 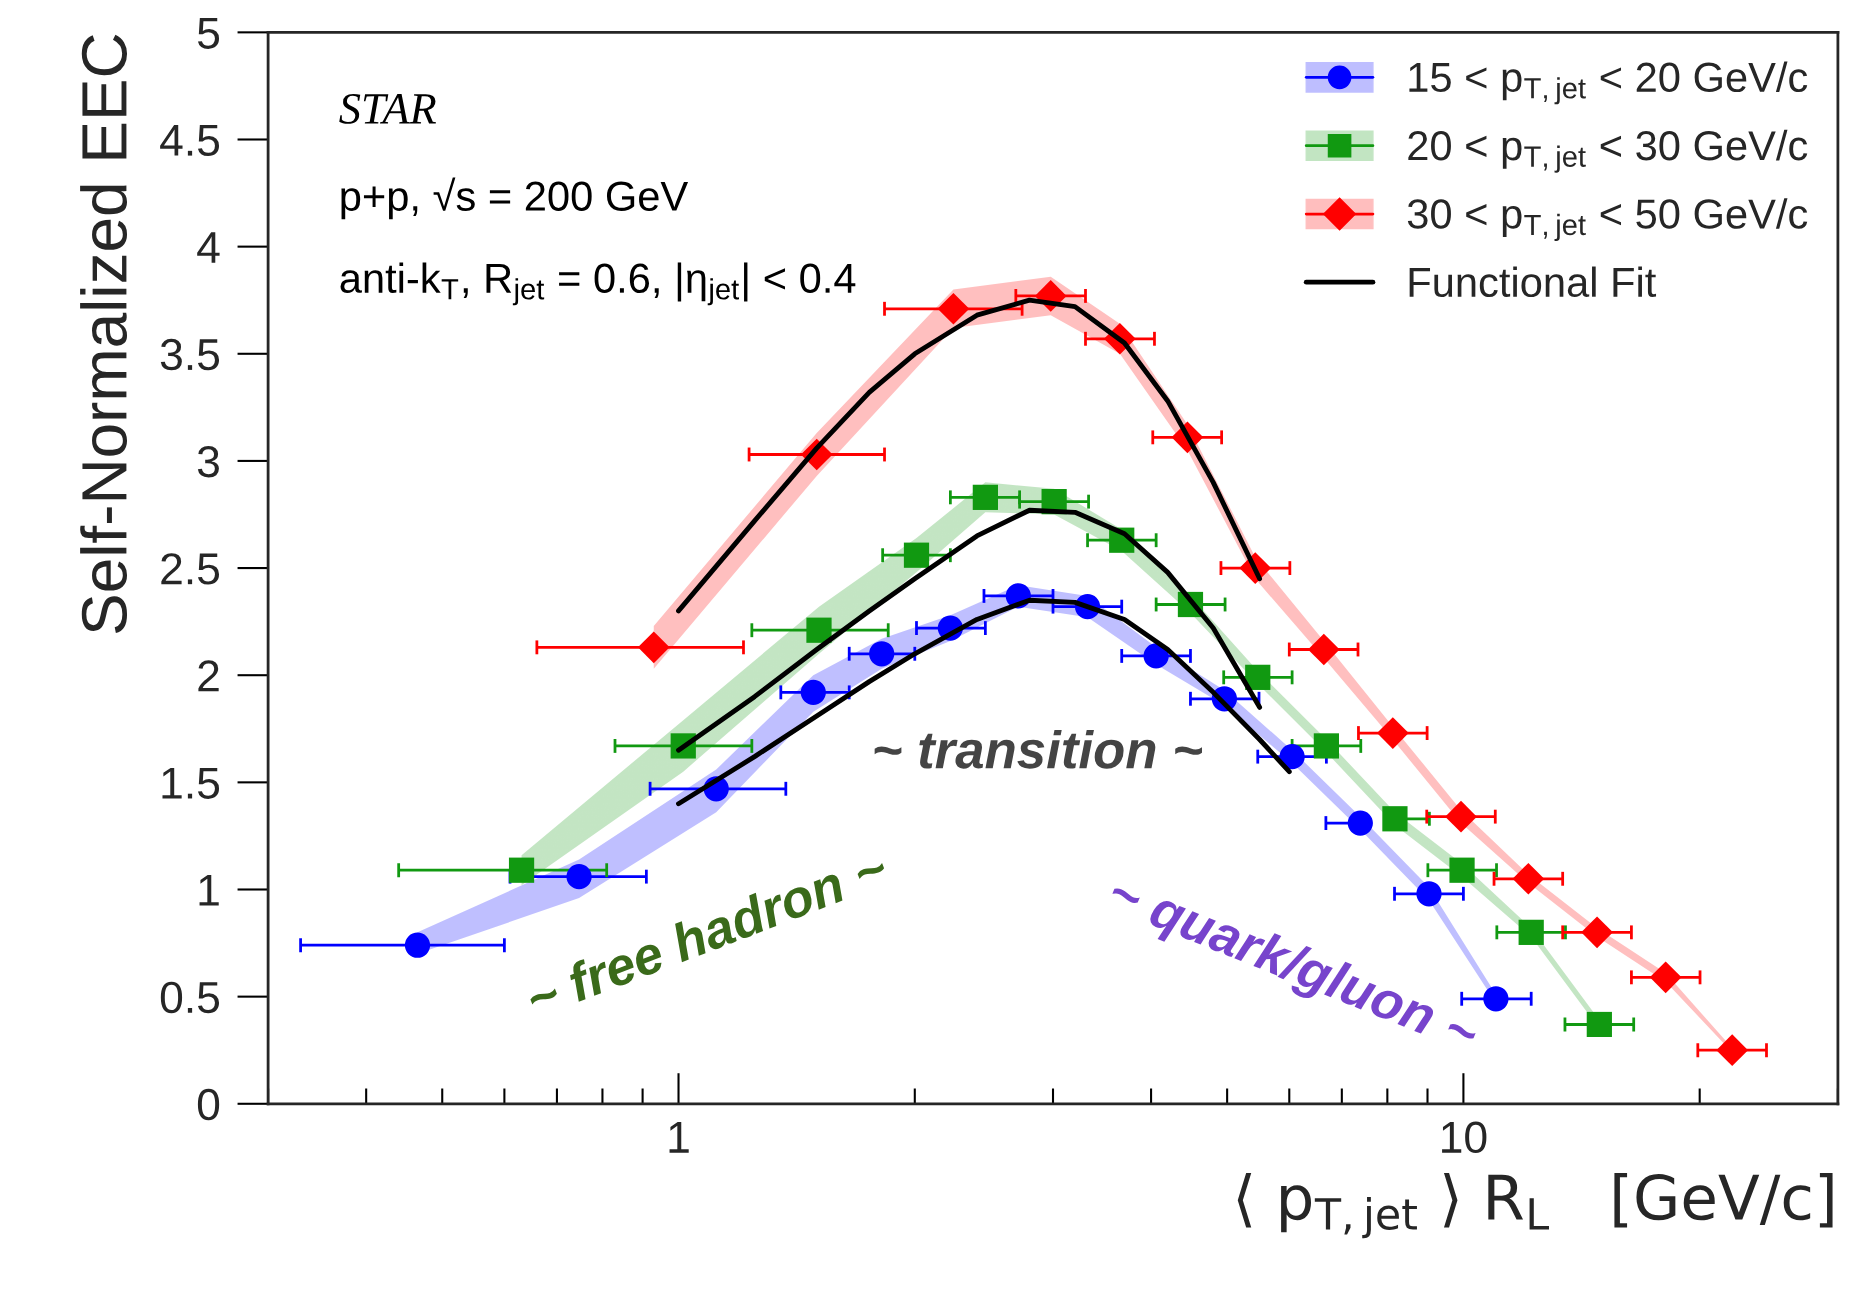 What do you see at coordinates (190, 997) in the screenshot?
I see `y-tick-label: 0.5` at bounding box center [190, 997].